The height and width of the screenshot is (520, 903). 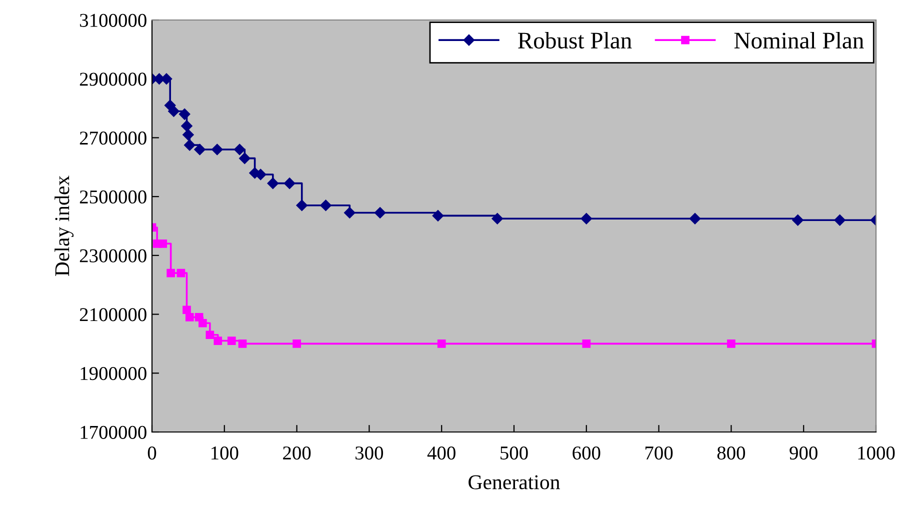 I want to click on y-tick-label: 2500000, so click(x=113, y=197).